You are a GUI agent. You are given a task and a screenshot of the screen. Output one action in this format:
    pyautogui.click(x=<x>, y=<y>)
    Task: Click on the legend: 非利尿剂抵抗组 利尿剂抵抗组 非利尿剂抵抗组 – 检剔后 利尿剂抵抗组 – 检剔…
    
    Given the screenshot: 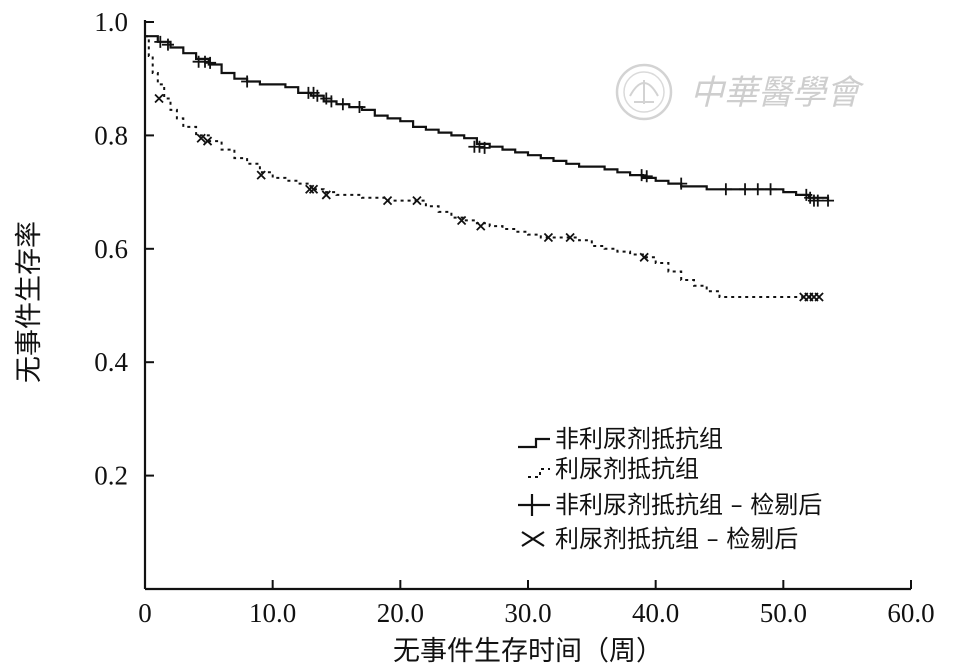 What is the action you would take?
    pyautogui.click(x=670, y=489)
    